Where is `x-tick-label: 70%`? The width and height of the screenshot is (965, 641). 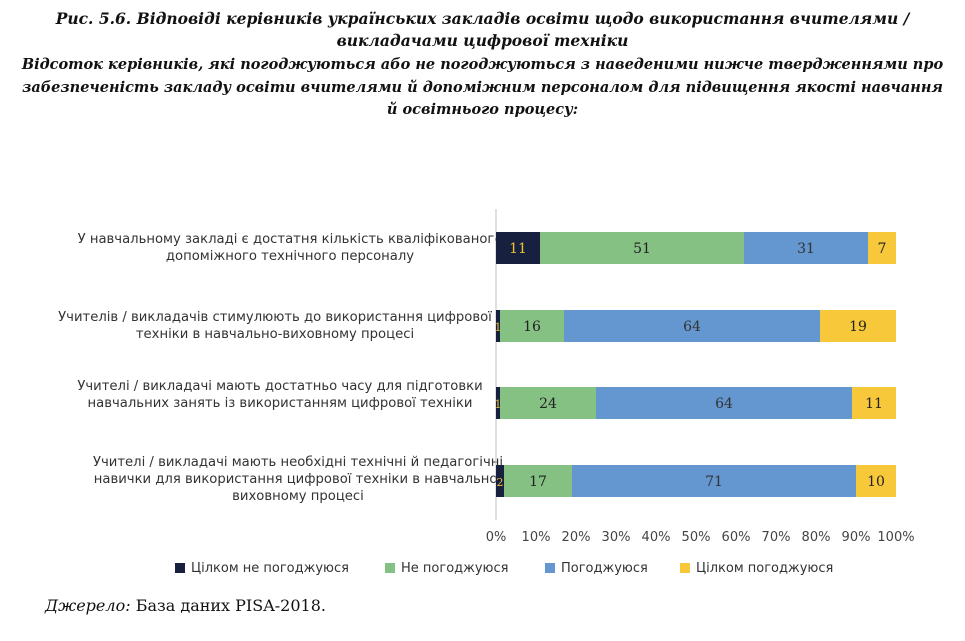
x-tick-label: 70% is located at coordinates (776, 537).